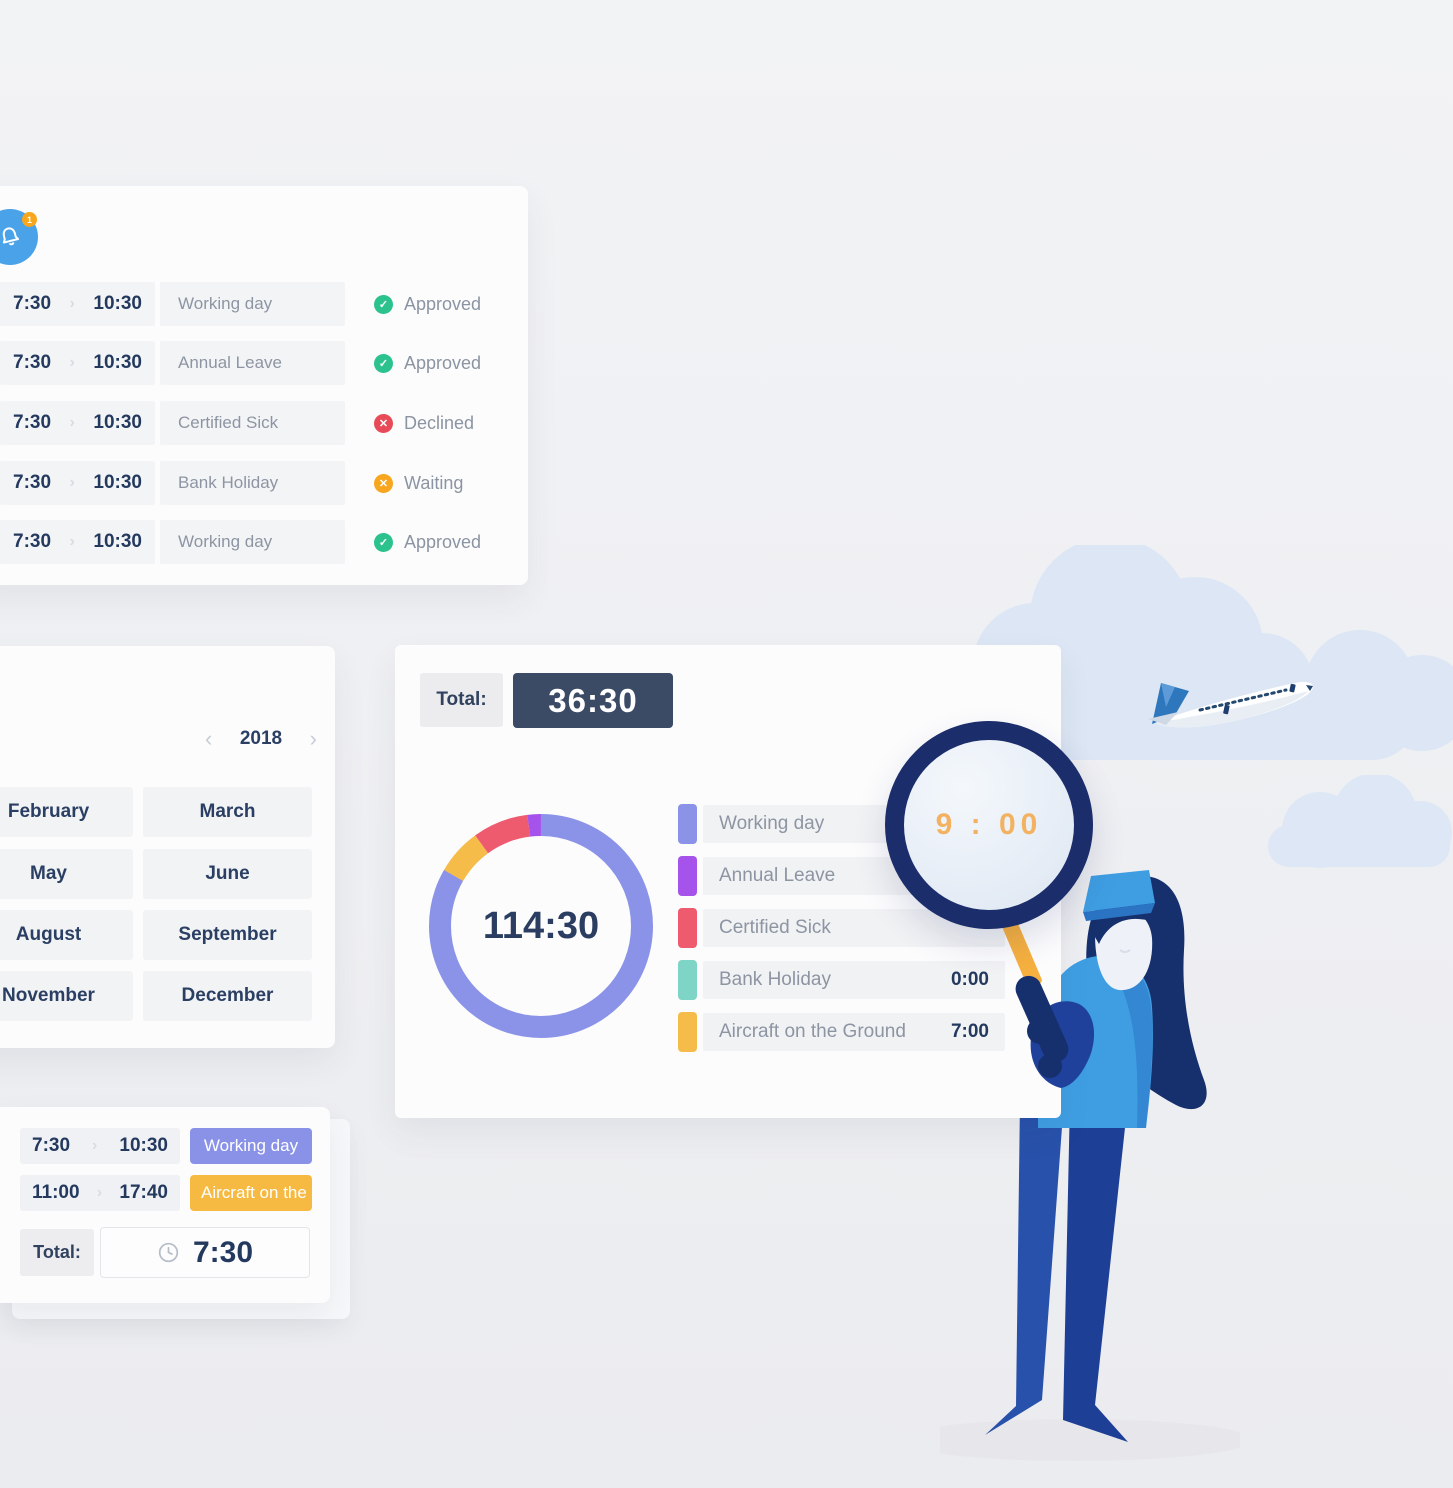  I want to click on day-total-box: 7:30, so click(205, 1252).